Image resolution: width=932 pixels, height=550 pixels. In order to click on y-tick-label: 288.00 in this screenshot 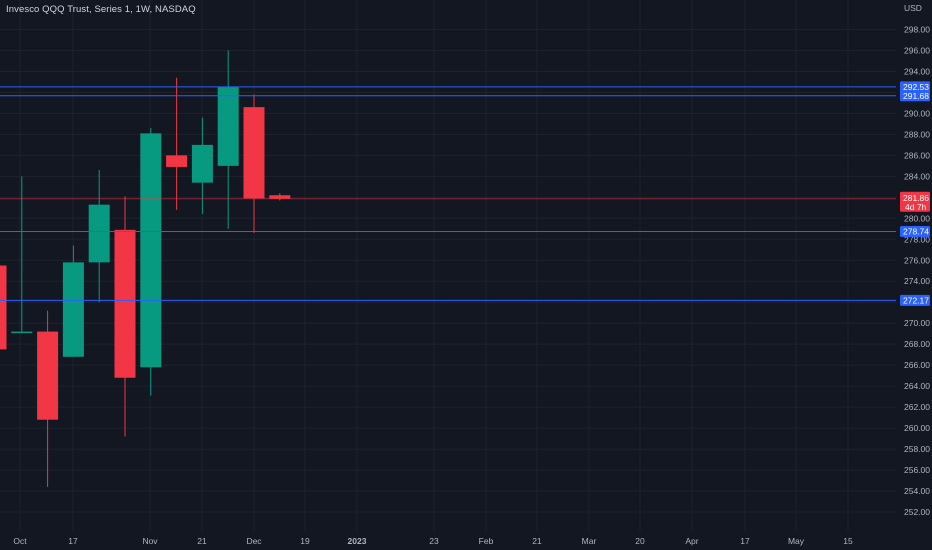, I will do `click(917, 134)`.